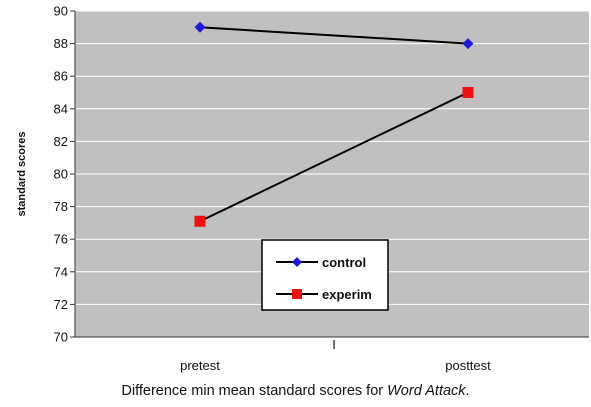  What do you see at coordinates (254, 391) in the screenshot?
I see `caption-prefix: Difference min mean standard scores for` at bounding box center [254, 391].